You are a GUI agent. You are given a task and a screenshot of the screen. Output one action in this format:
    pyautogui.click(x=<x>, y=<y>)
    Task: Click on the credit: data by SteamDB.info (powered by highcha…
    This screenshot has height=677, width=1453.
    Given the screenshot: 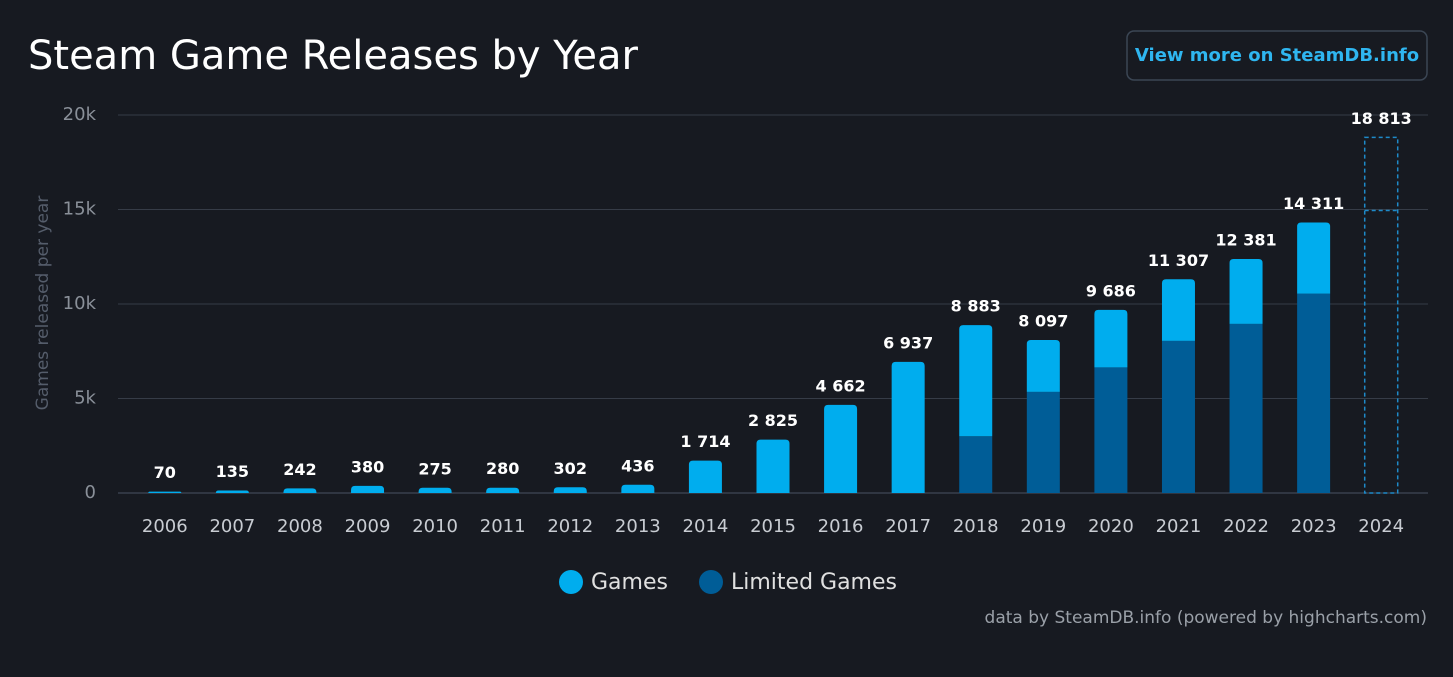 What is the action you would take?
    pyautogui.click(x=1206, y=618)
    